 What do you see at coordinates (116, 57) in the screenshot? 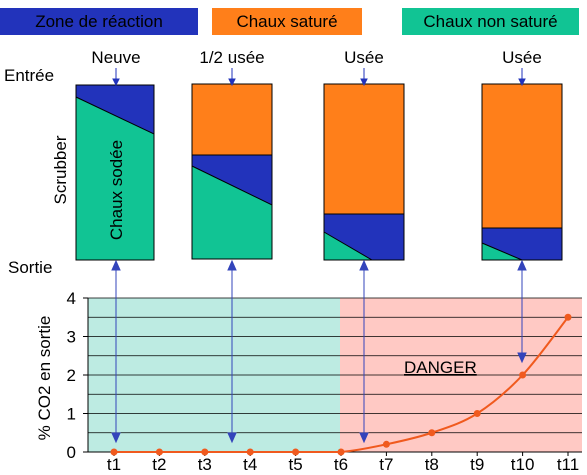
I see `stage-label-new: Neuve` at bounding box center [116, 57].